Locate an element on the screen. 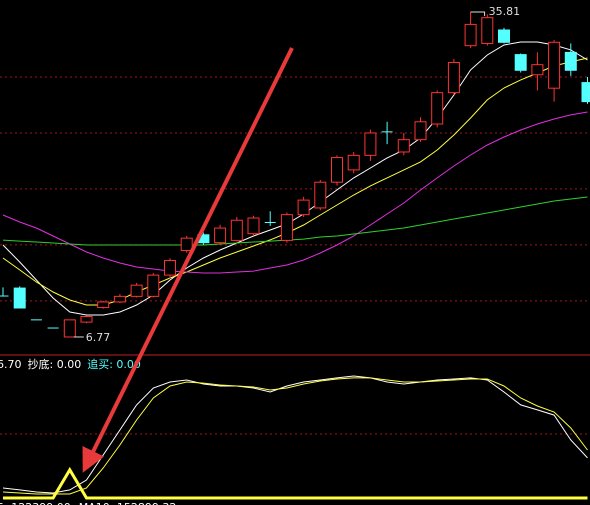 This screenshot has height=505, width=590. low-label: 6.77 is located at coordinates (98, 337).